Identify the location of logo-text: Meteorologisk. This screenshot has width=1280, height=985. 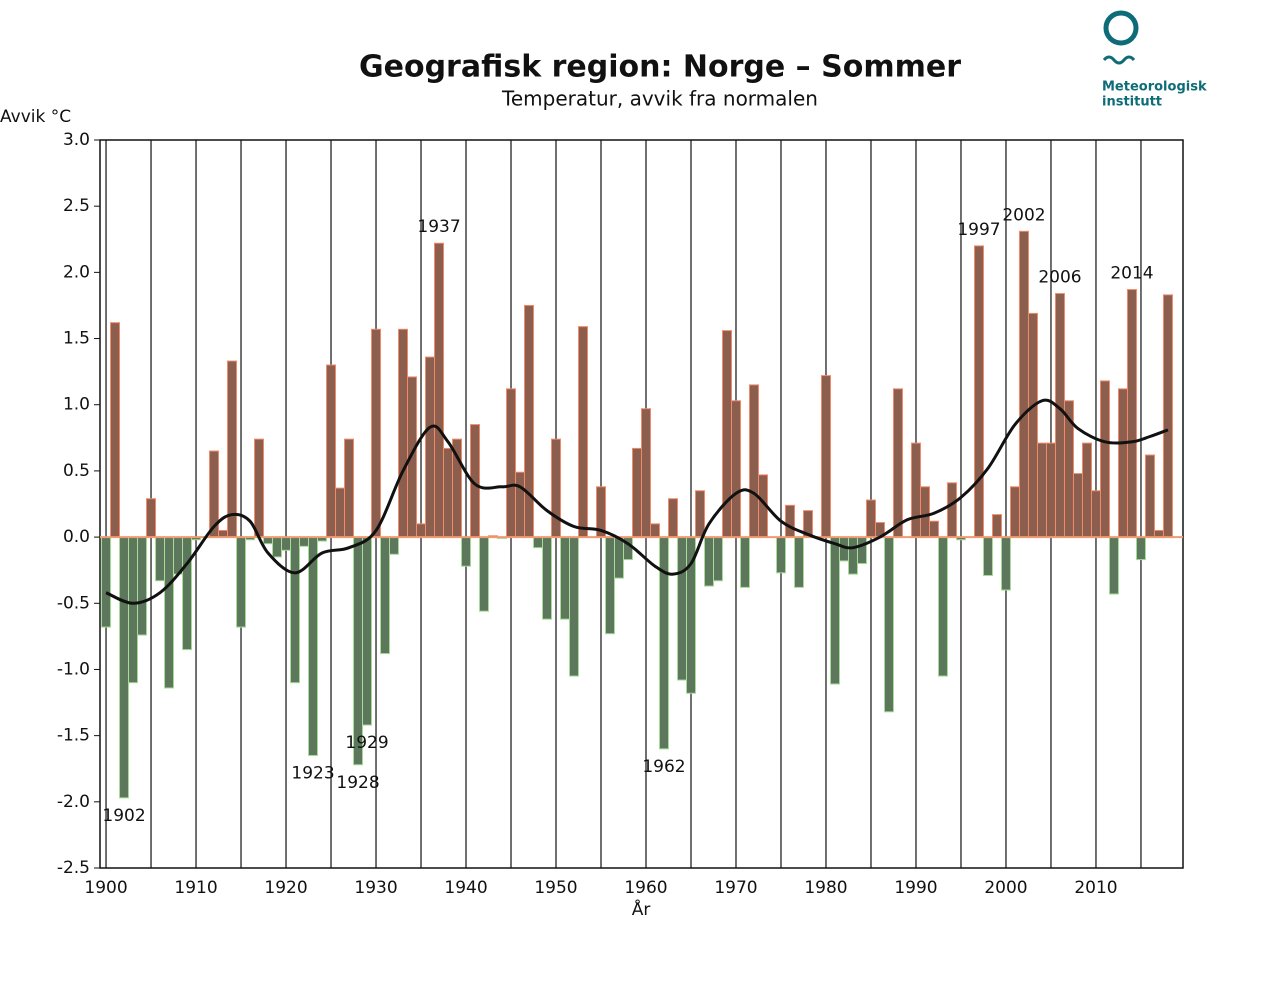
(1154, 87).